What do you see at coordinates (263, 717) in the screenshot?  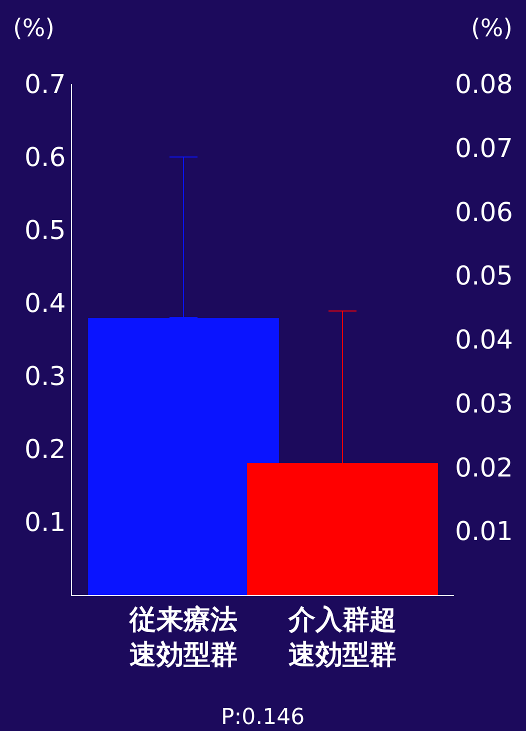 I see `text: P:0.146` at bounding box center [263, 717].